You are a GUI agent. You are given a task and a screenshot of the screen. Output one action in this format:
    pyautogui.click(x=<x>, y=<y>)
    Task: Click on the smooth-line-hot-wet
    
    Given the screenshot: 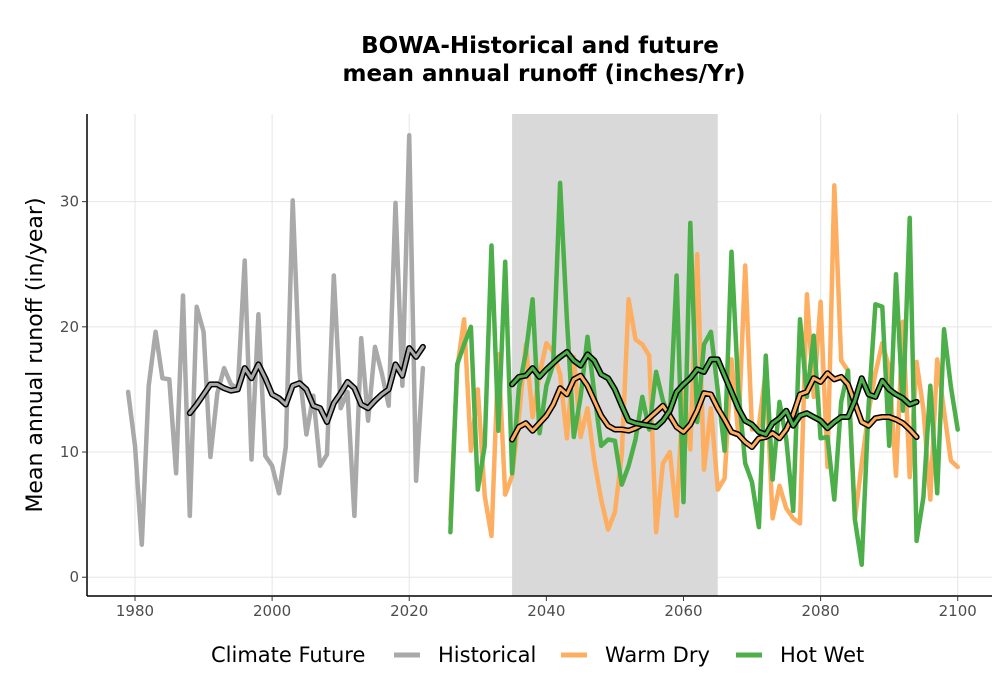 What is the action you would take?
    pyautogui.click(x=714, y=393)
    